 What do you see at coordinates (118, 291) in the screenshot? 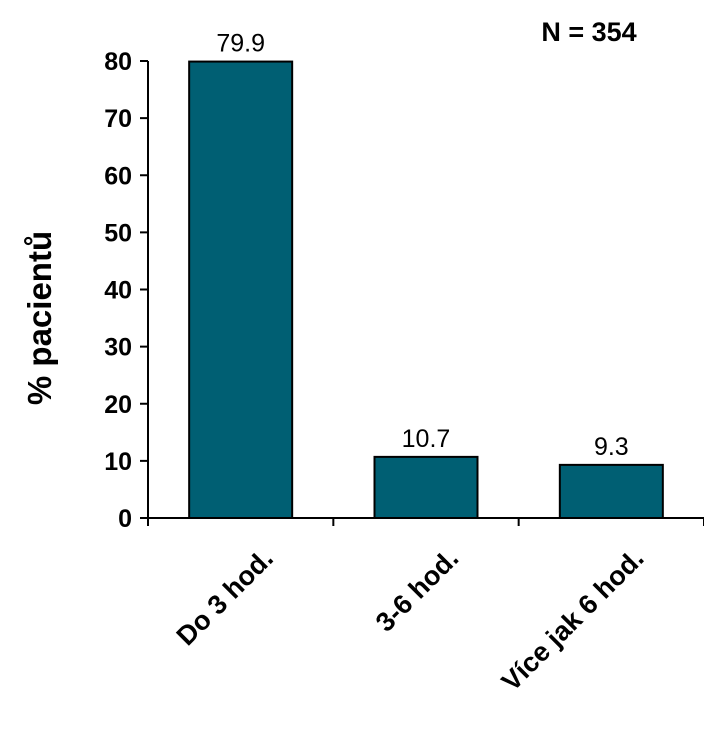
I see `y-tick-label: 40` at bounding box center [118, 291].